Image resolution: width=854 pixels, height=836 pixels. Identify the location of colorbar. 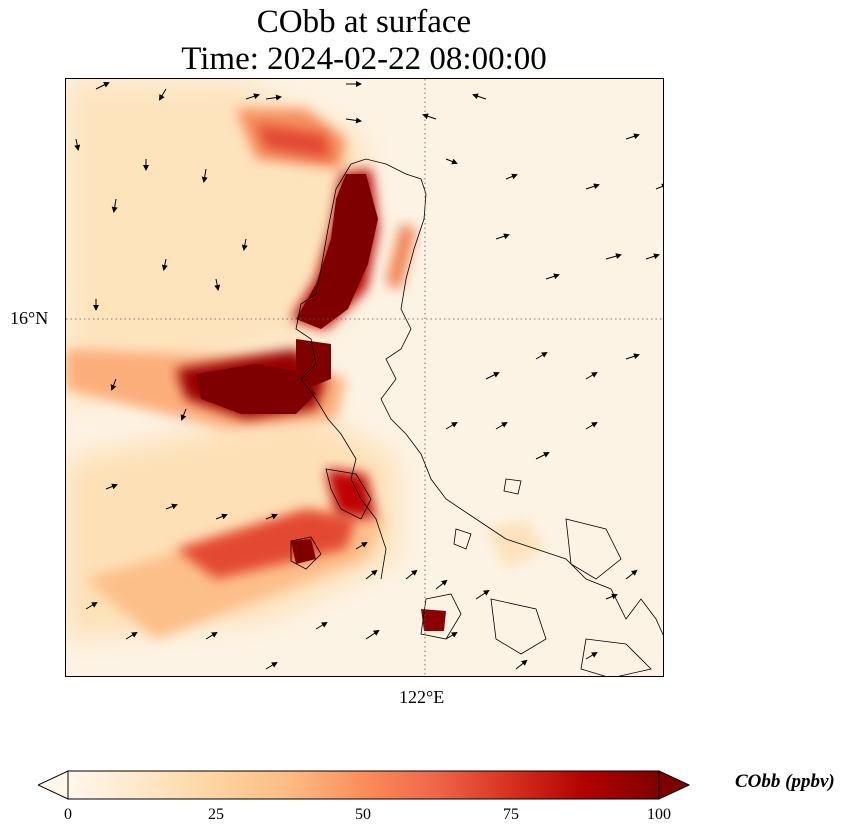
(363, 787).